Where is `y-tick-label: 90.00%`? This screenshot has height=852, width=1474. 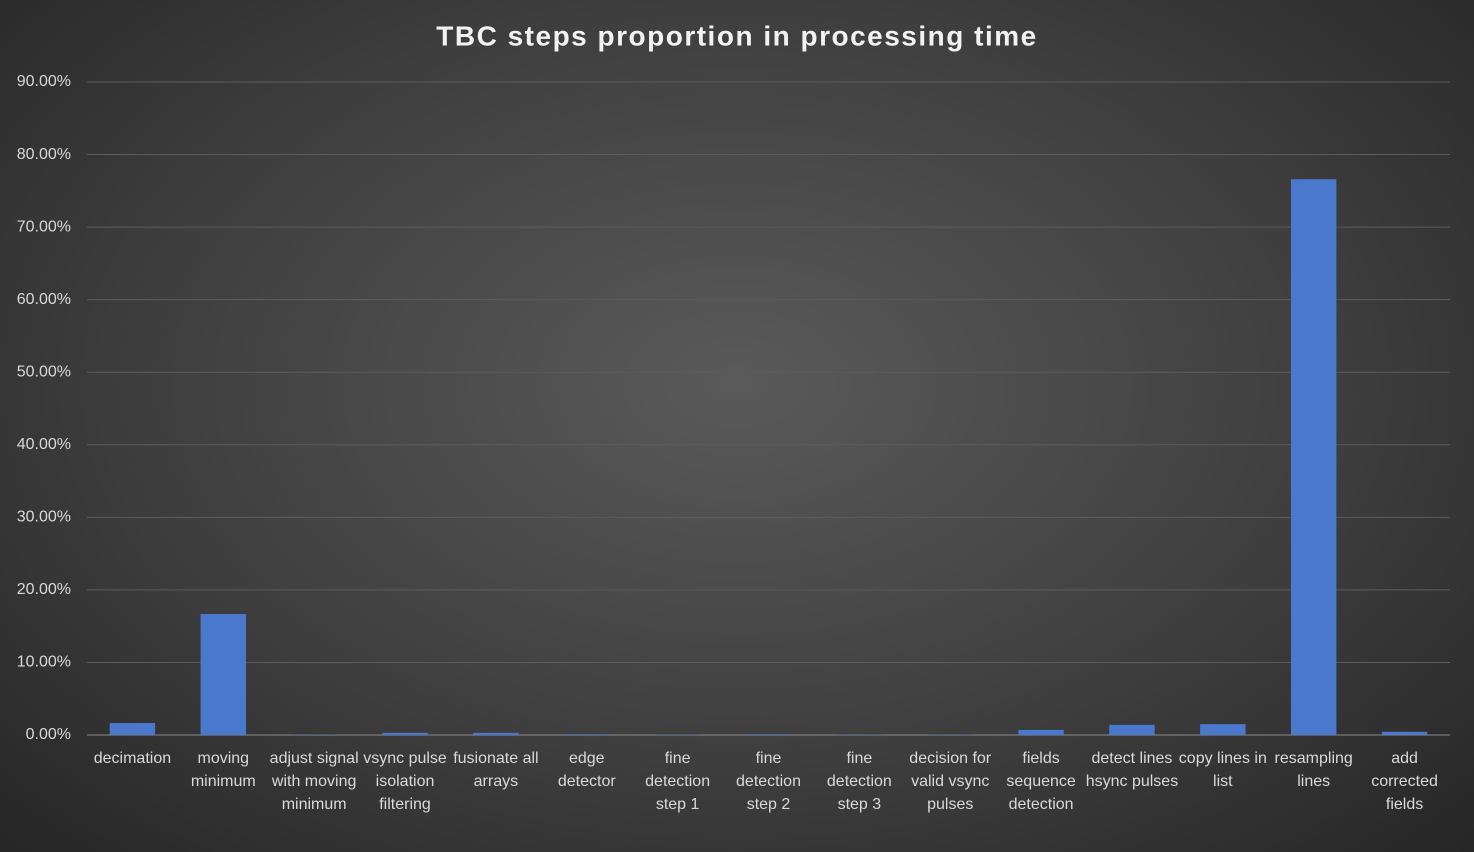
y-tick-label: 90.00% is located at coordinates (44, 81).